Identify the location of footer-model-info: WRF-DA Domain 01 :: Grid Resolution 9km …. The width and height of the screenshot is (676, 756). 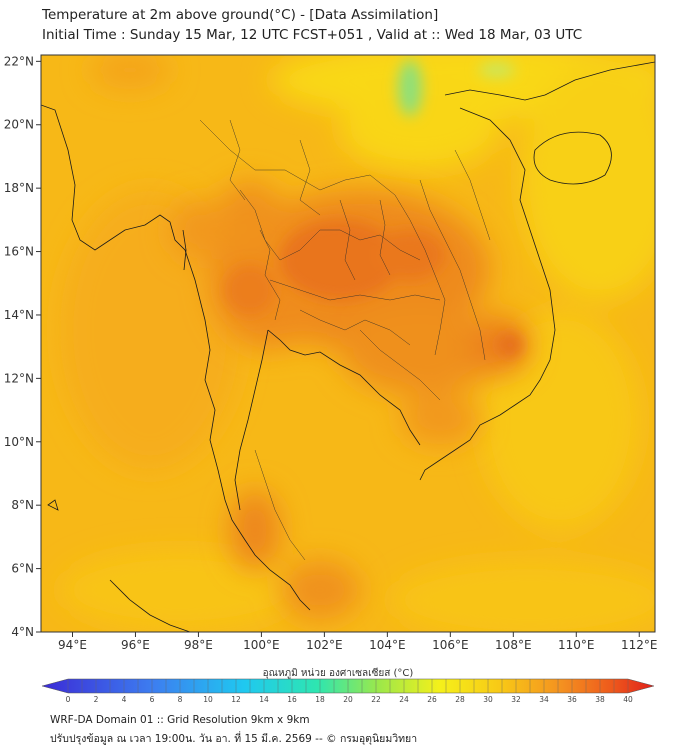
(180, 720).